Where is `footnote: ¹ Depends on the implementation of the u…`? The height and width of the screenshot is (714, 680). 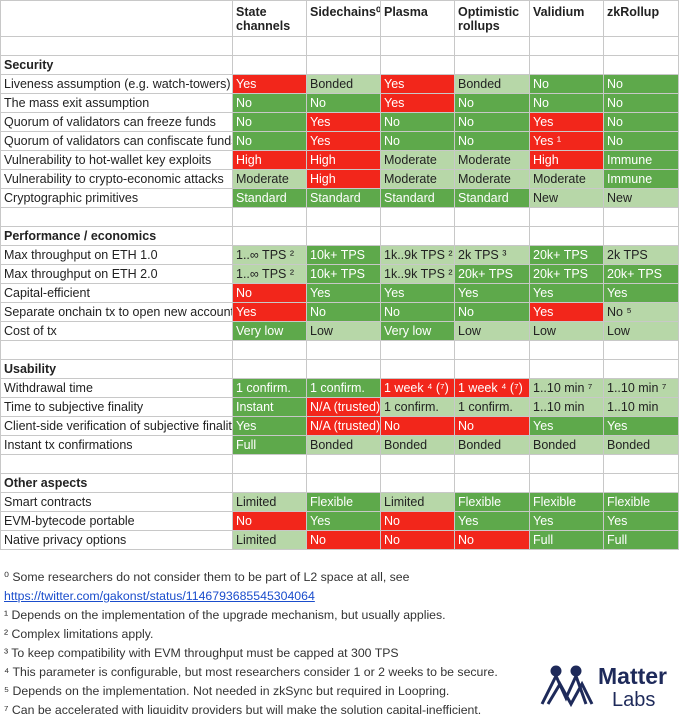
footnote: ¹ Depends on the implementation of the u… is located at coordinates (225, 615).